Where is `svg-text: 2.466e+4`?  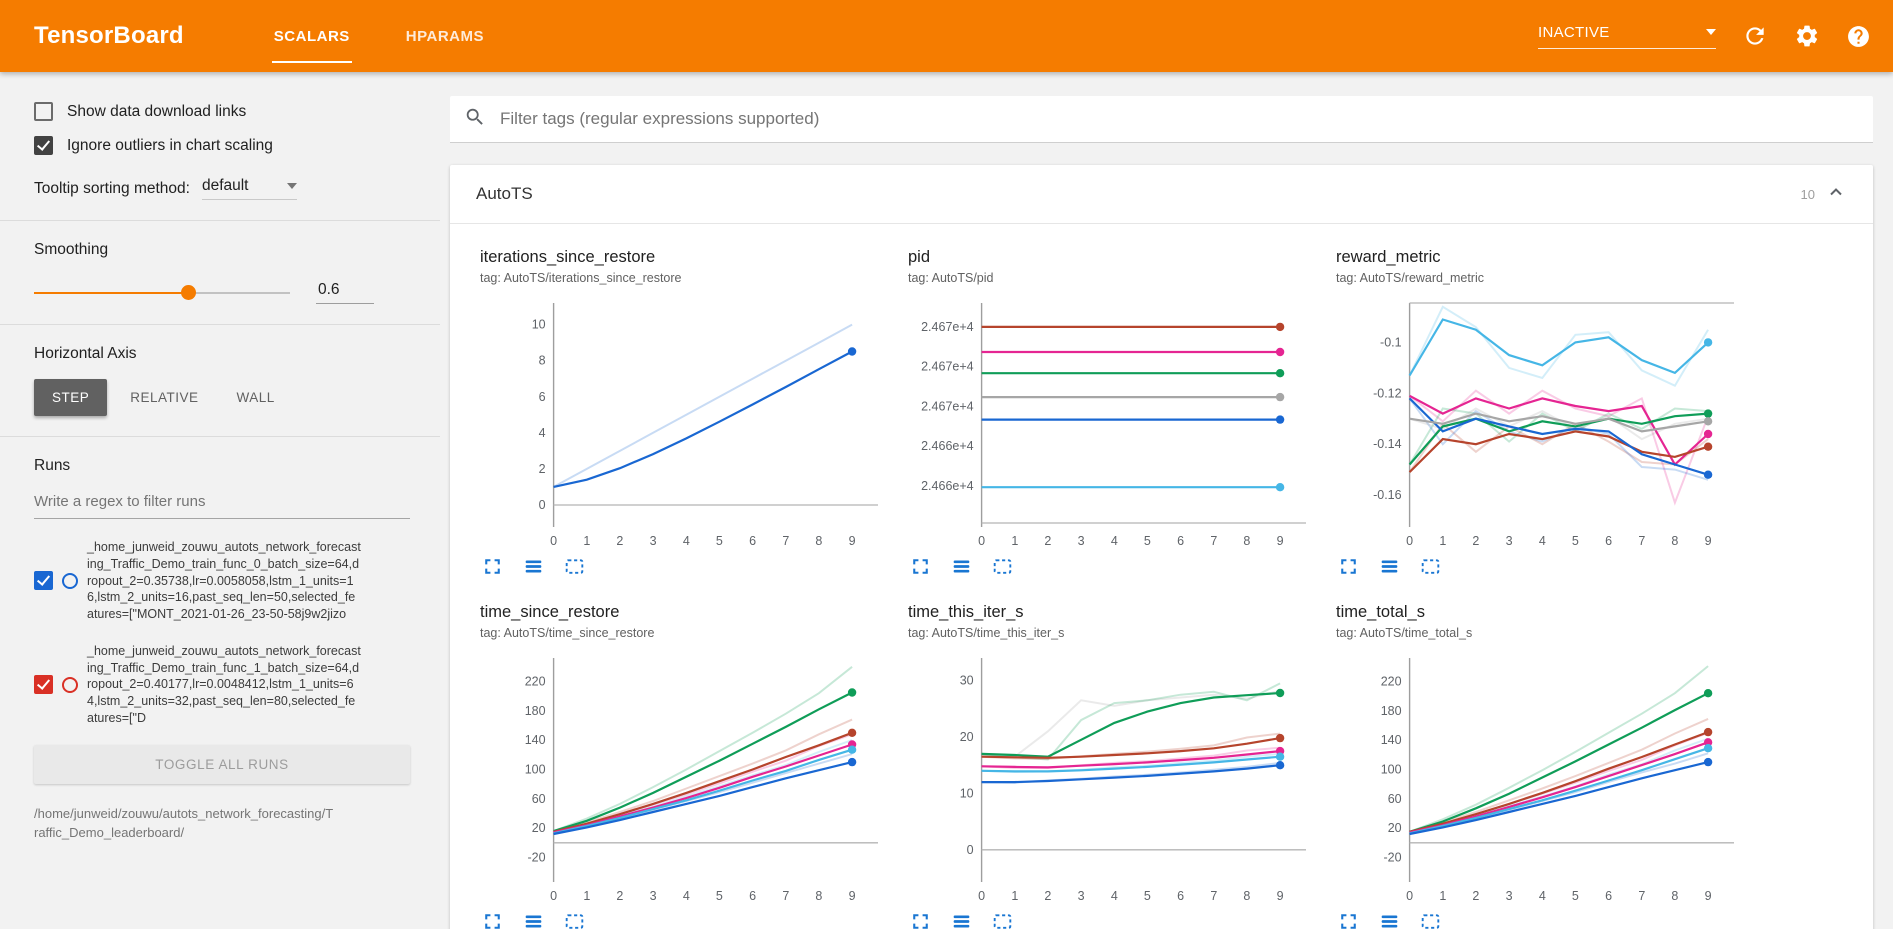 svg-text: 2.466e+4 is located at coordinates (947, 446).